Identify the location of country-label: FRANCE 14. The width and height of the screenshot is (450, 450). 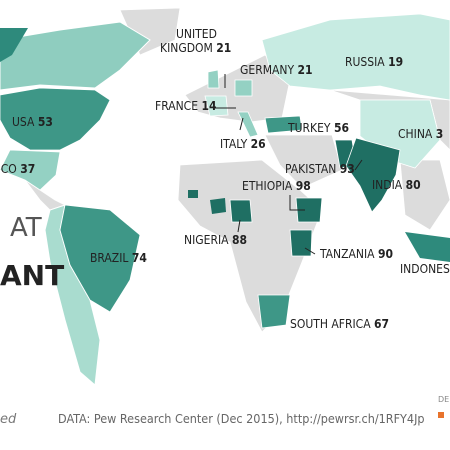
(186, 106).